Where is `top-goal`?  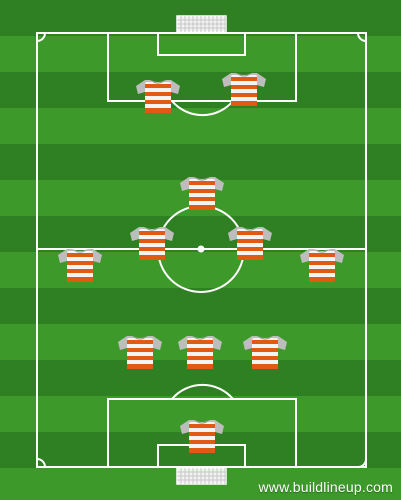 top-goal is located at coordinates (201, 24).